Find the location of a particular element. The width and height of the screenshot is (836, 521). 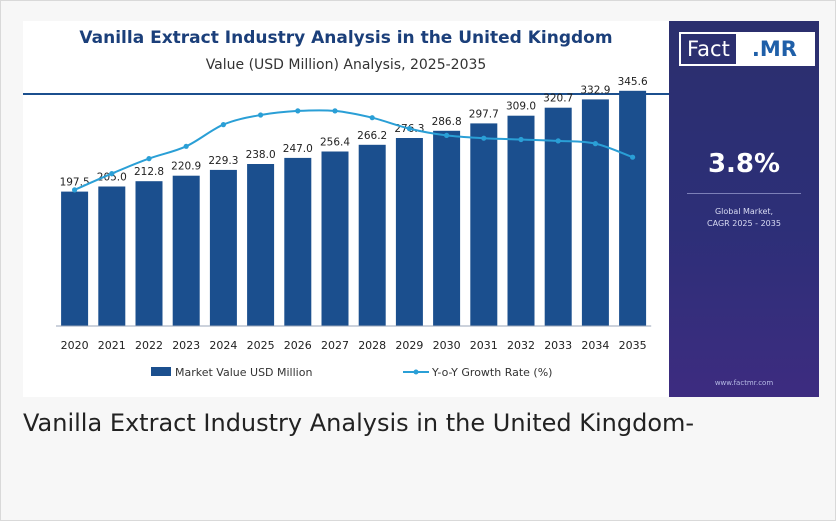

logo-text-fact: Fact is located at coordinates (708, 49).